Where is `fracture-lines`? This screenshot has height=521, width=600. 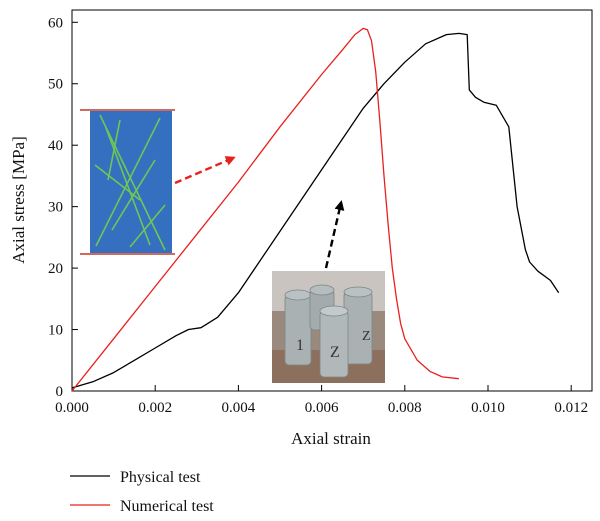 fracture-lines is located at coordinates (130, 182).